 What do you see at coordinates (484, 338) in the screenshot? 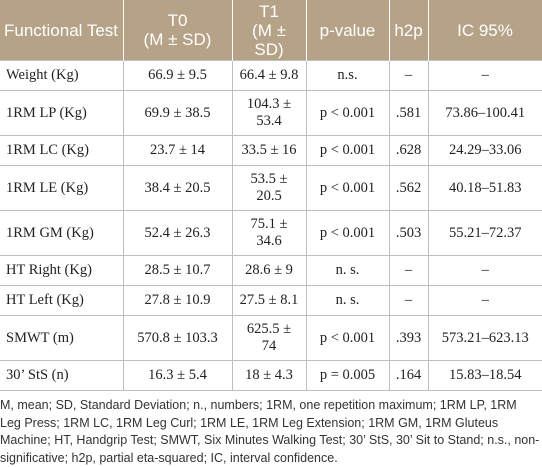
I see `table-cell: 573.21–623.13` at bounding box center [484, 338].